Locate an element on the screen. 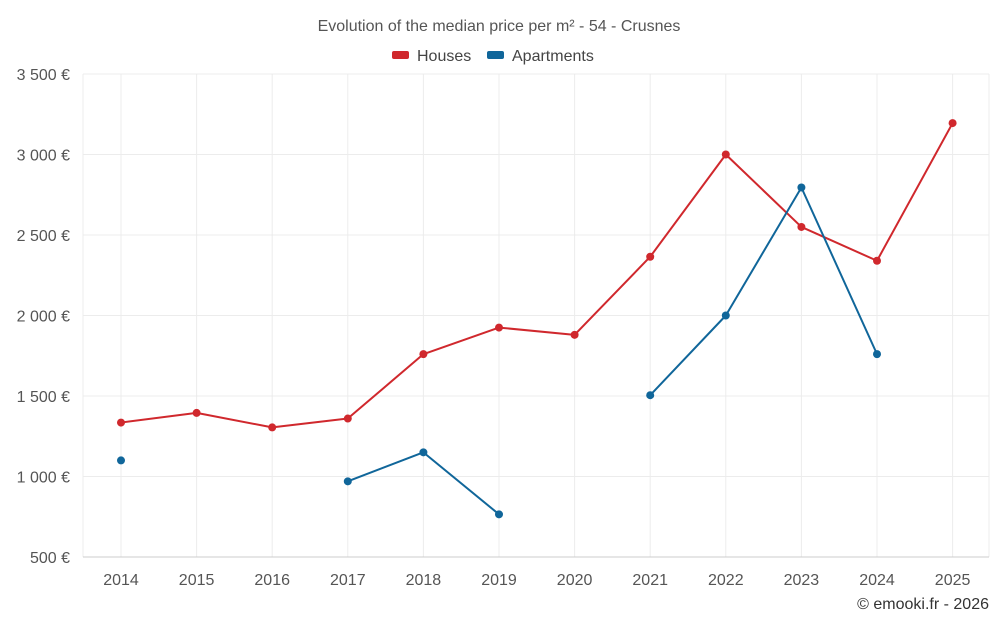 The height and width of the screenshot is (625, 1000). x-tick-label: 2017 is located at coordinates (348, 580).